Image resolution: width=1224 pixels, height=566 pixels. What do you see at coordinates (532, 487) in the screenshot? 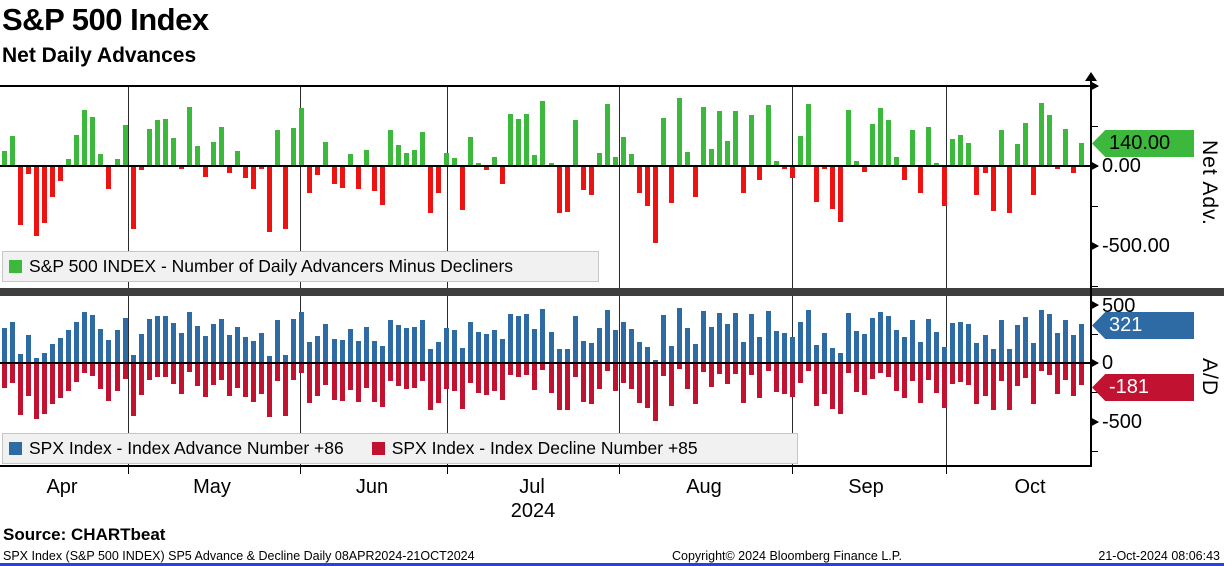
I see `x-axis-month-label: Jul` at bounding box center [532, 487].